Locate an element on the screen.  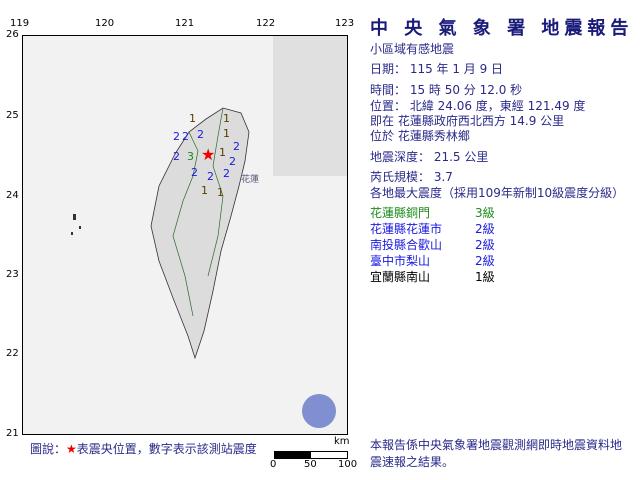
scale-tick: 0 is located at coordinates (273, 464).